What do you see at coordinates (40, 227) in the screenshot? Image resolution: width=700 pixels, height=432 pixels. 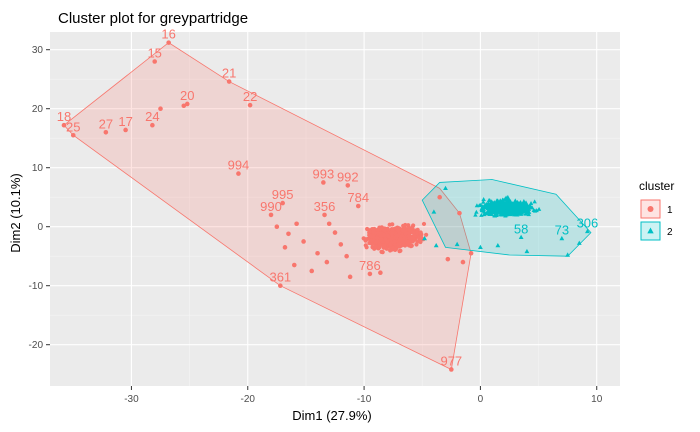 I see `y-tick-label: 0` at bounding box center [40, 227].